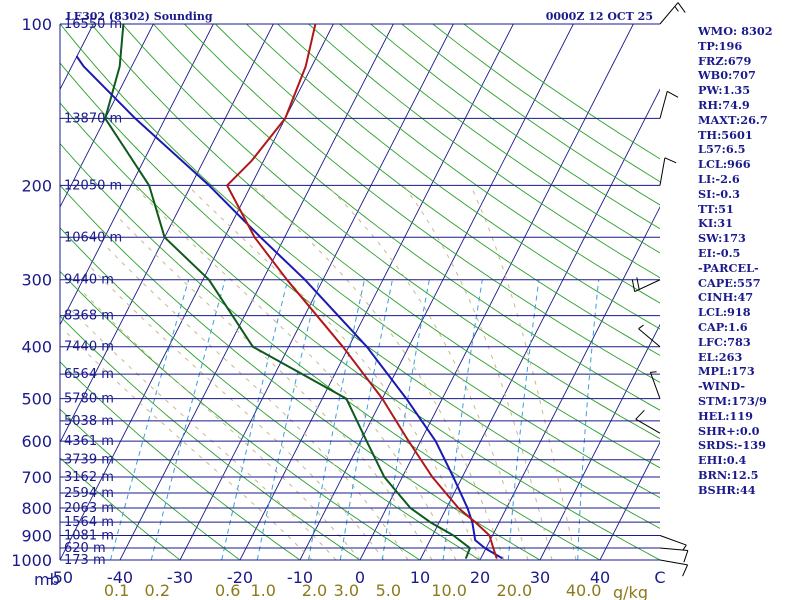 This screenshot has width=800, height=600. Describe the element at coordinates (93, 185) in the screenshot. I see `height-label: 12050 m` at that location.